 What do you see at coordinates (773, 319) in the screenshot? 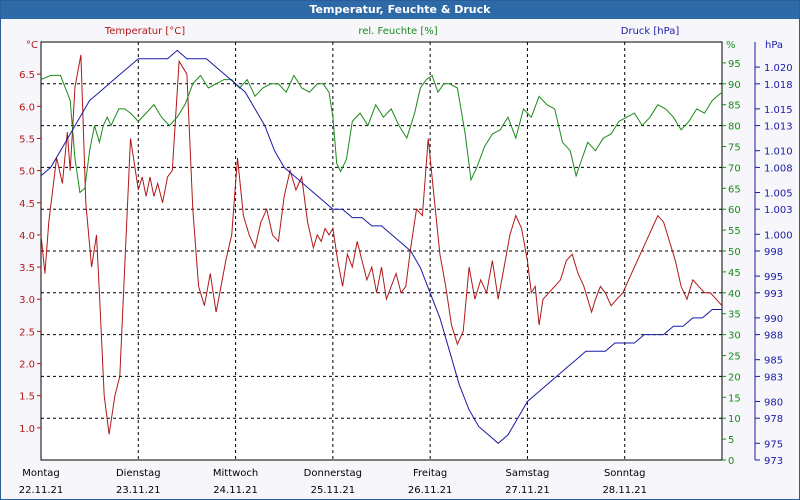
I see `pressure-tick-label: 990` at bounding box center [773, 319].